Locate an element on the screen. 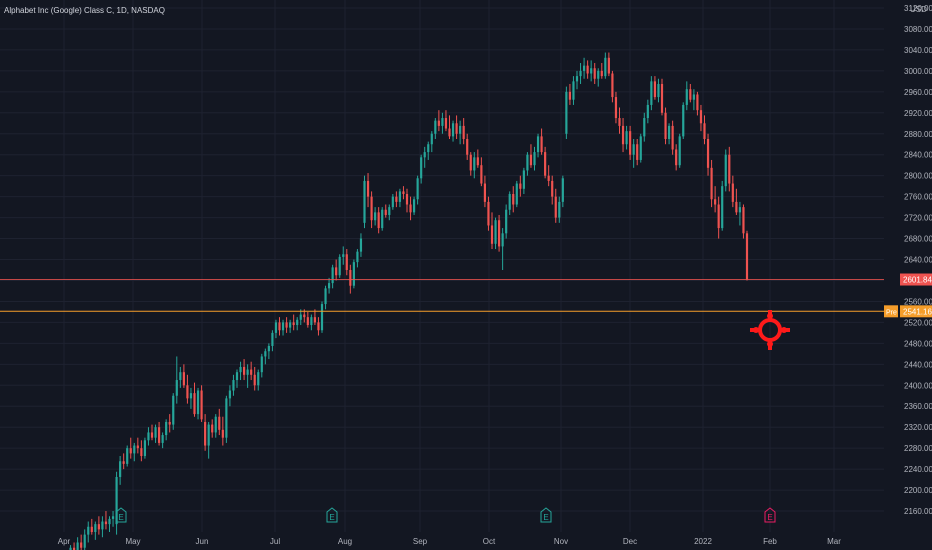 The width and height of the screenshot is (932, 550). premarket-badge-label: Pre is located at coordinates (891, 312).